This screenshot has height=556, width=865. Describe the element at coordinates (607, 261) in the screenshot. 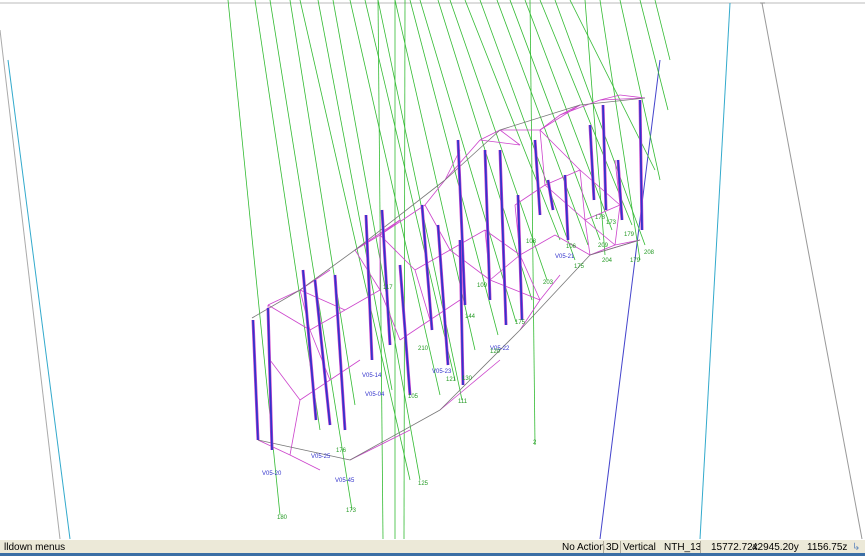

I see `id-label: 204` at that location.